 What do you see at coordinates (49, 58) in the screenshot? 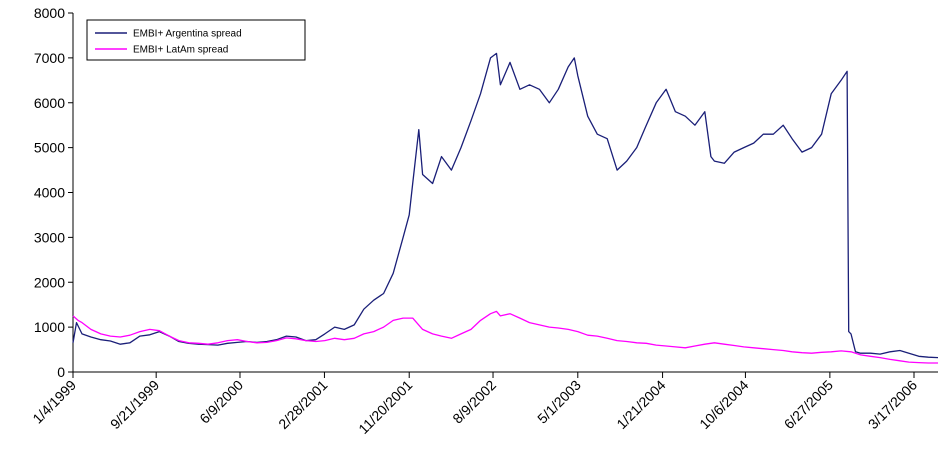
I see `y-tick-label: 7000` at bounding box center [49, 58].